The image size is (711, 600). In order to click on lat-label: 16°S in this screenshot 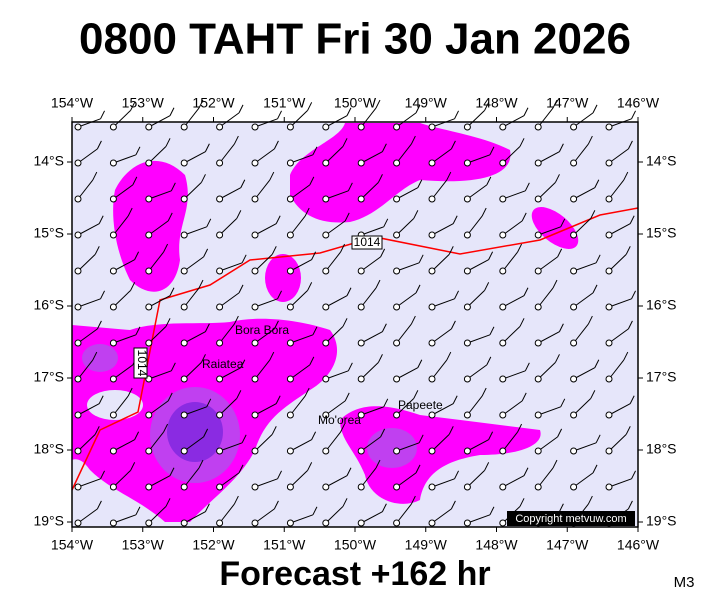, I will do `click(661, 305)`.